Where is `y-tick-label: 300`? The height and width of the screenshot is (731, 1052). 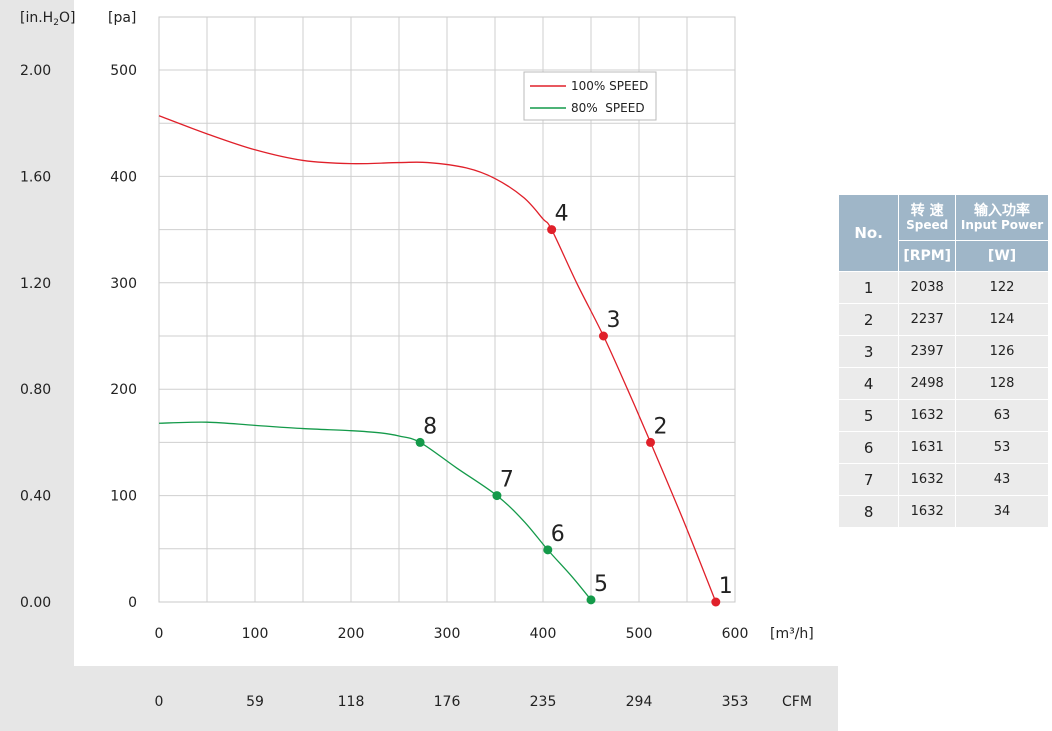
y-tick-label: 300 is located at coordinates (123, 284).